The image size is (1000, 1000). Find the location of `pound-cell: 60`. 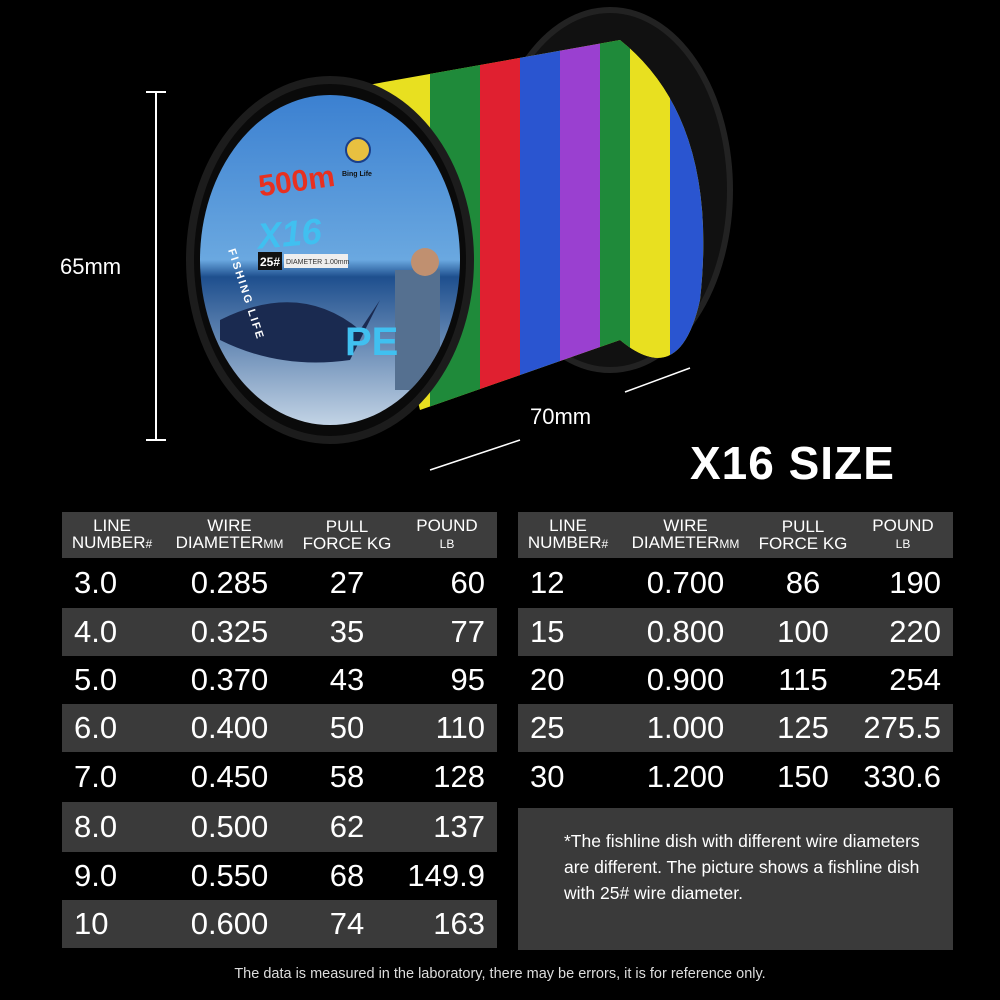

pound-cell: 60 is located at coordinates (467, 582).